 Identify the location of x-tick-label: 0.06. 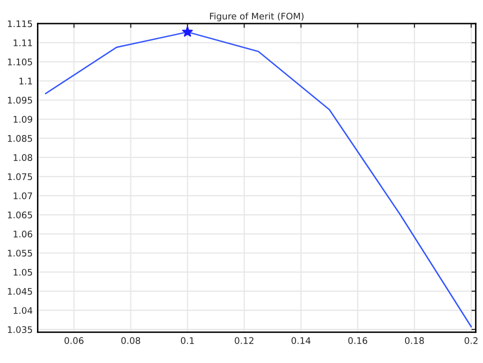
(74, 340).